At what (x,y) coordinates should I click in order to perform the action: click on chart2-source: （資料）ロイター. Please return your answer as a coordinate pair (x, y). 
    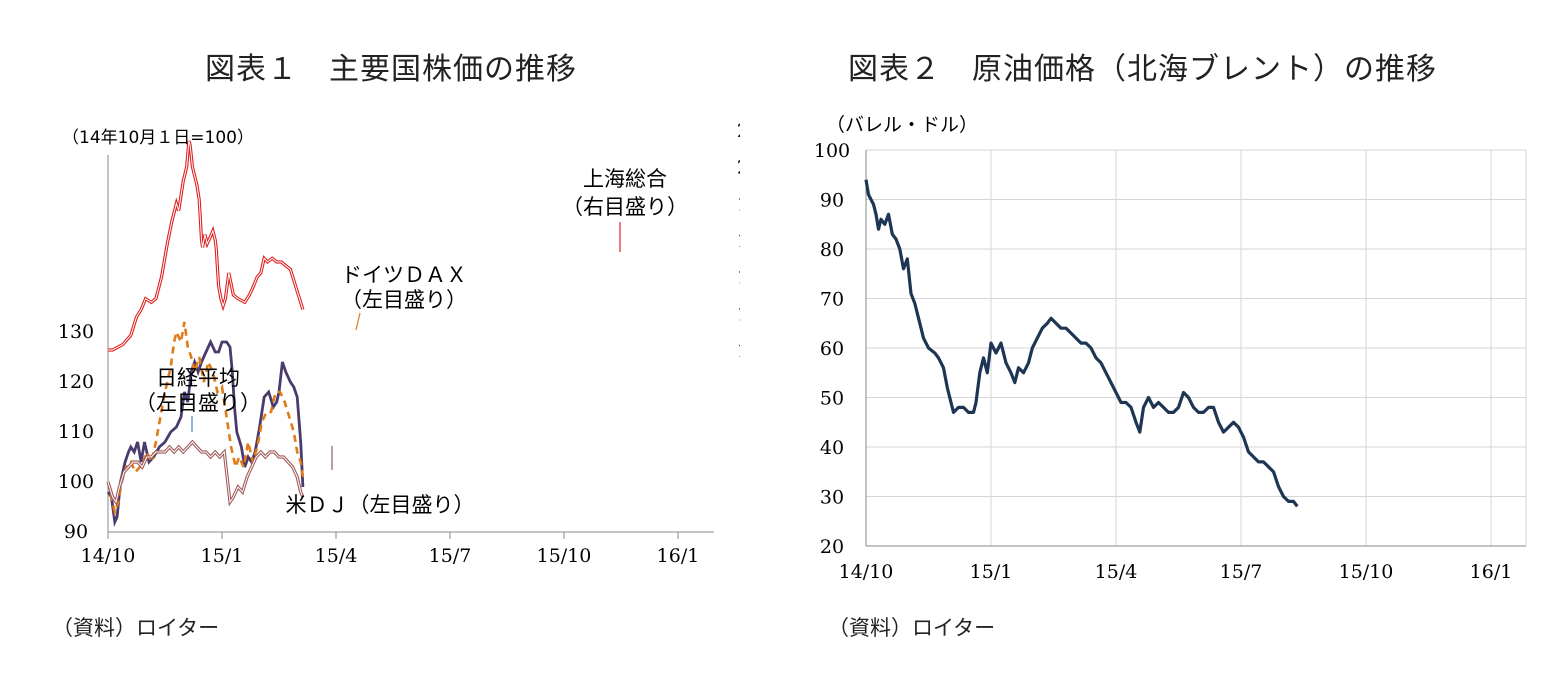
    Looking at the image, I should click on (912, 628).